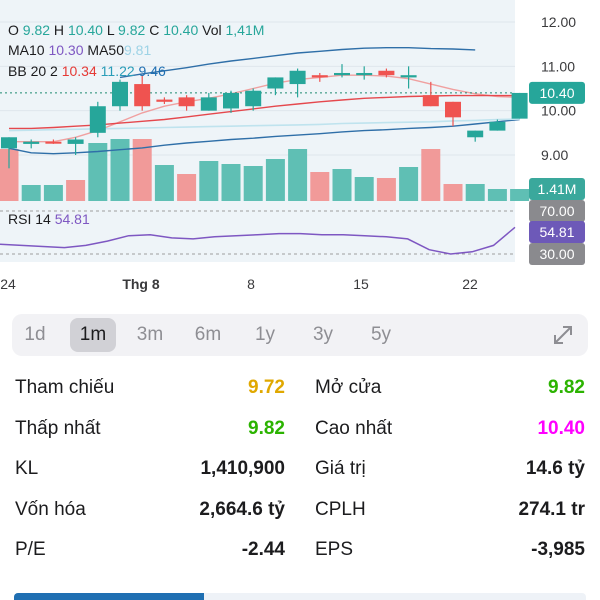  Describe the element at coordinates (266, 428) in the screenshot. I see `low-price-value: 9.82` at that location.